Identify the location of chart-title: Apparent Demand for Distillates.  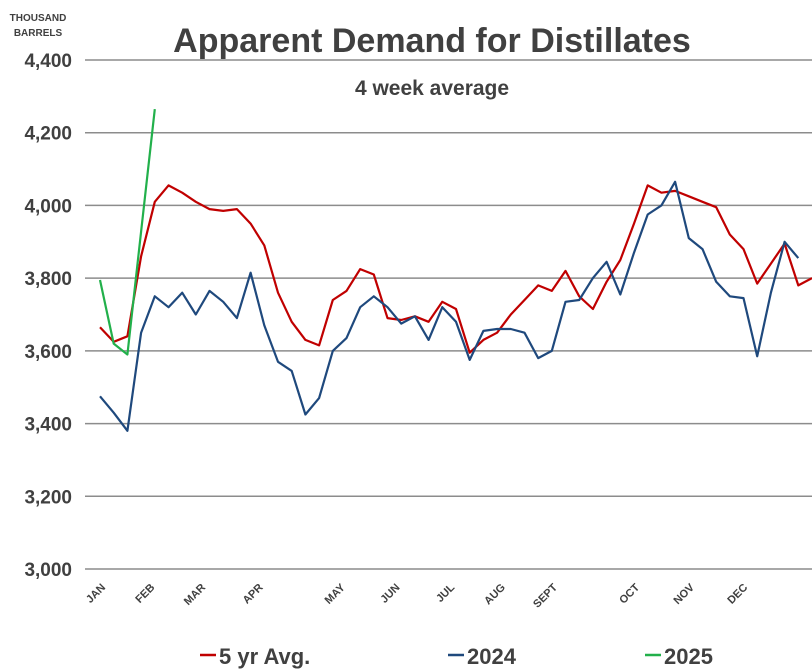
(432, 41).